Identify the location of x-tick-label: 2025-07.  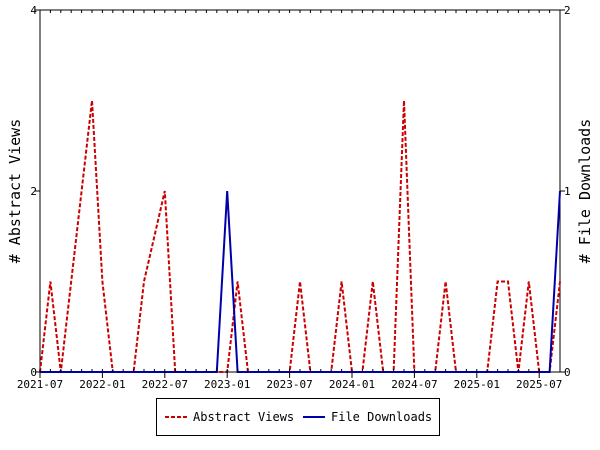
(539, 384).